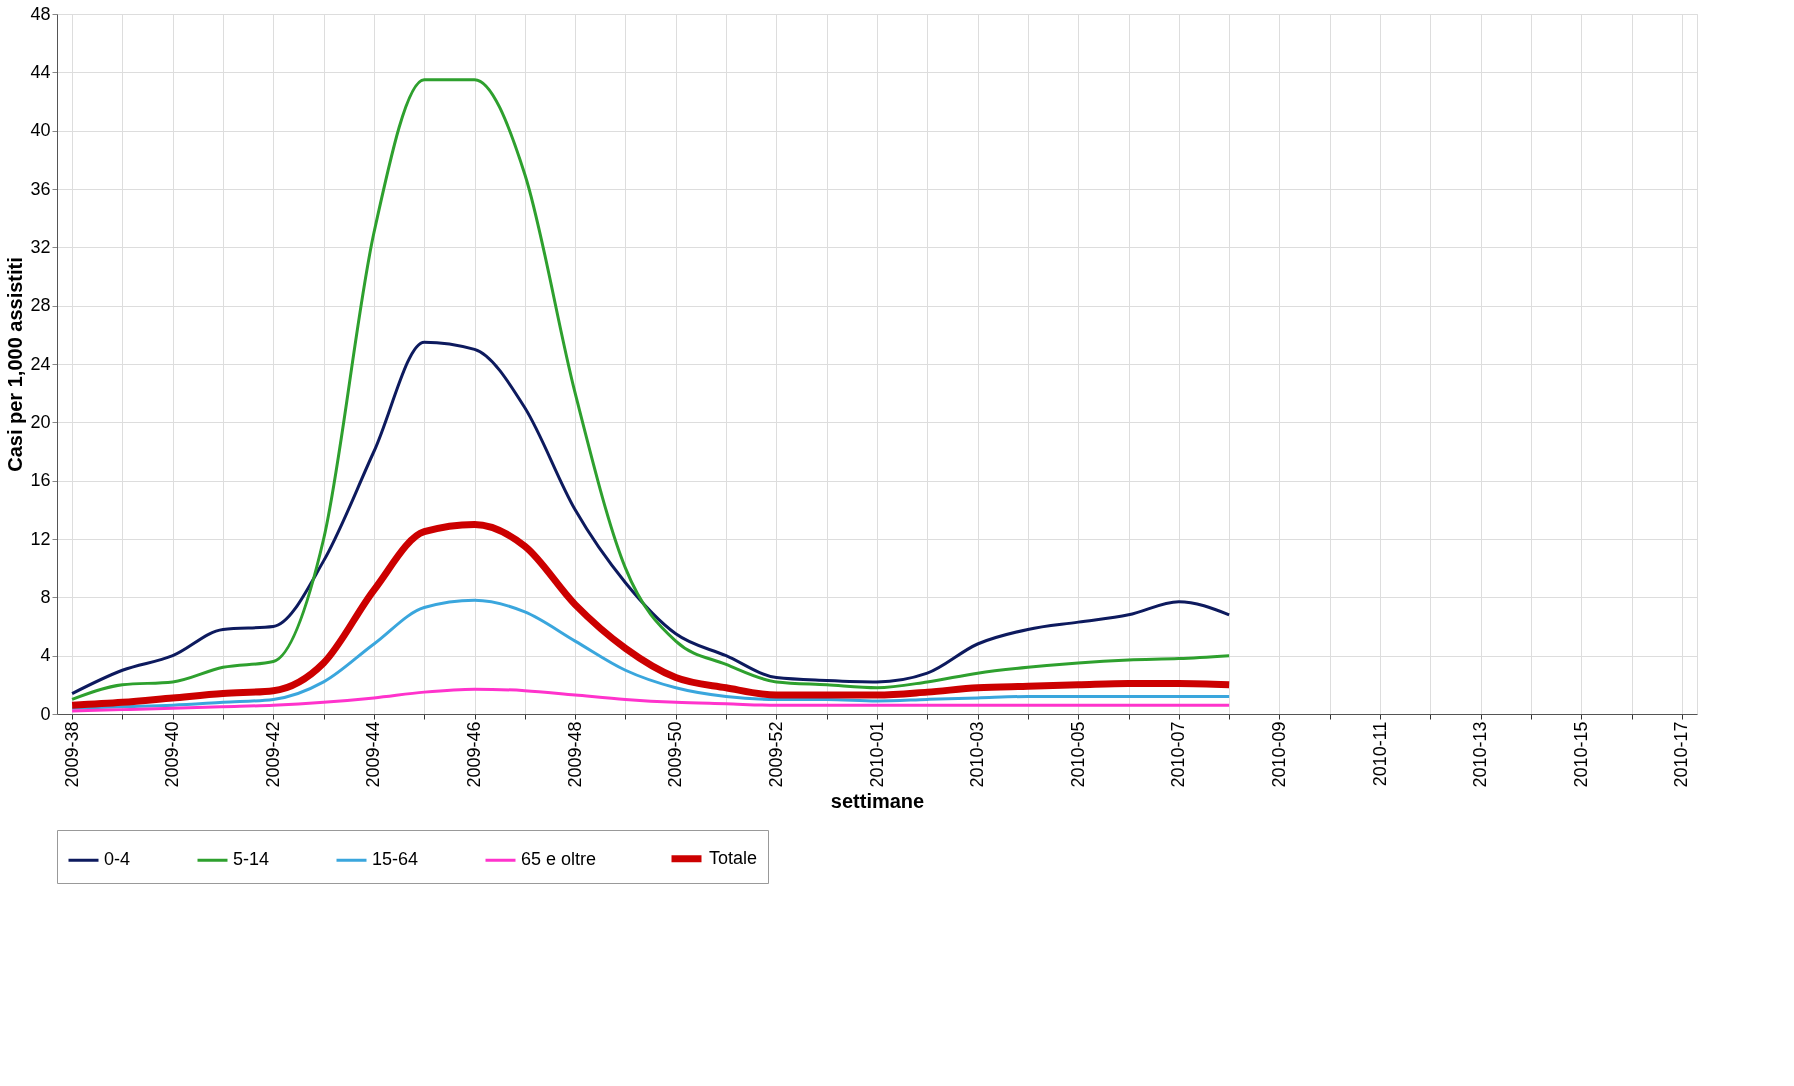 This screenshot has width=1794, height=1086. Describe the element at coordinates (40, 305) in the screenshot. I see `y-tick-label: 28` at that location.